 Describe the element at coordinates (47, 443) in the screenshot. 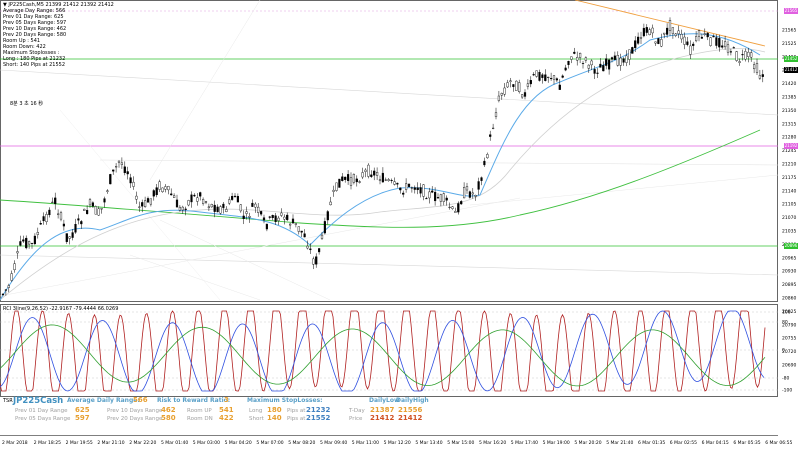

I see `time-axis-label: 2 Mar 18:25` at that location.